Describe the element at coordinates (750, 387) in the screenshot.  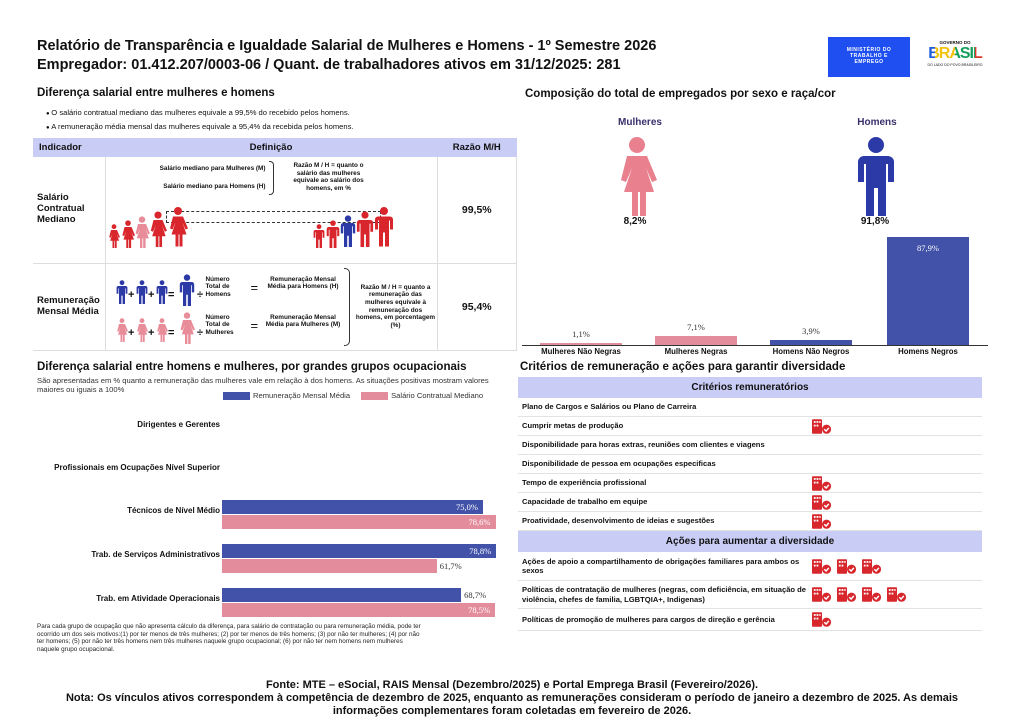
I see `criteria-section-header: Critérios remuneratórios` at that location.